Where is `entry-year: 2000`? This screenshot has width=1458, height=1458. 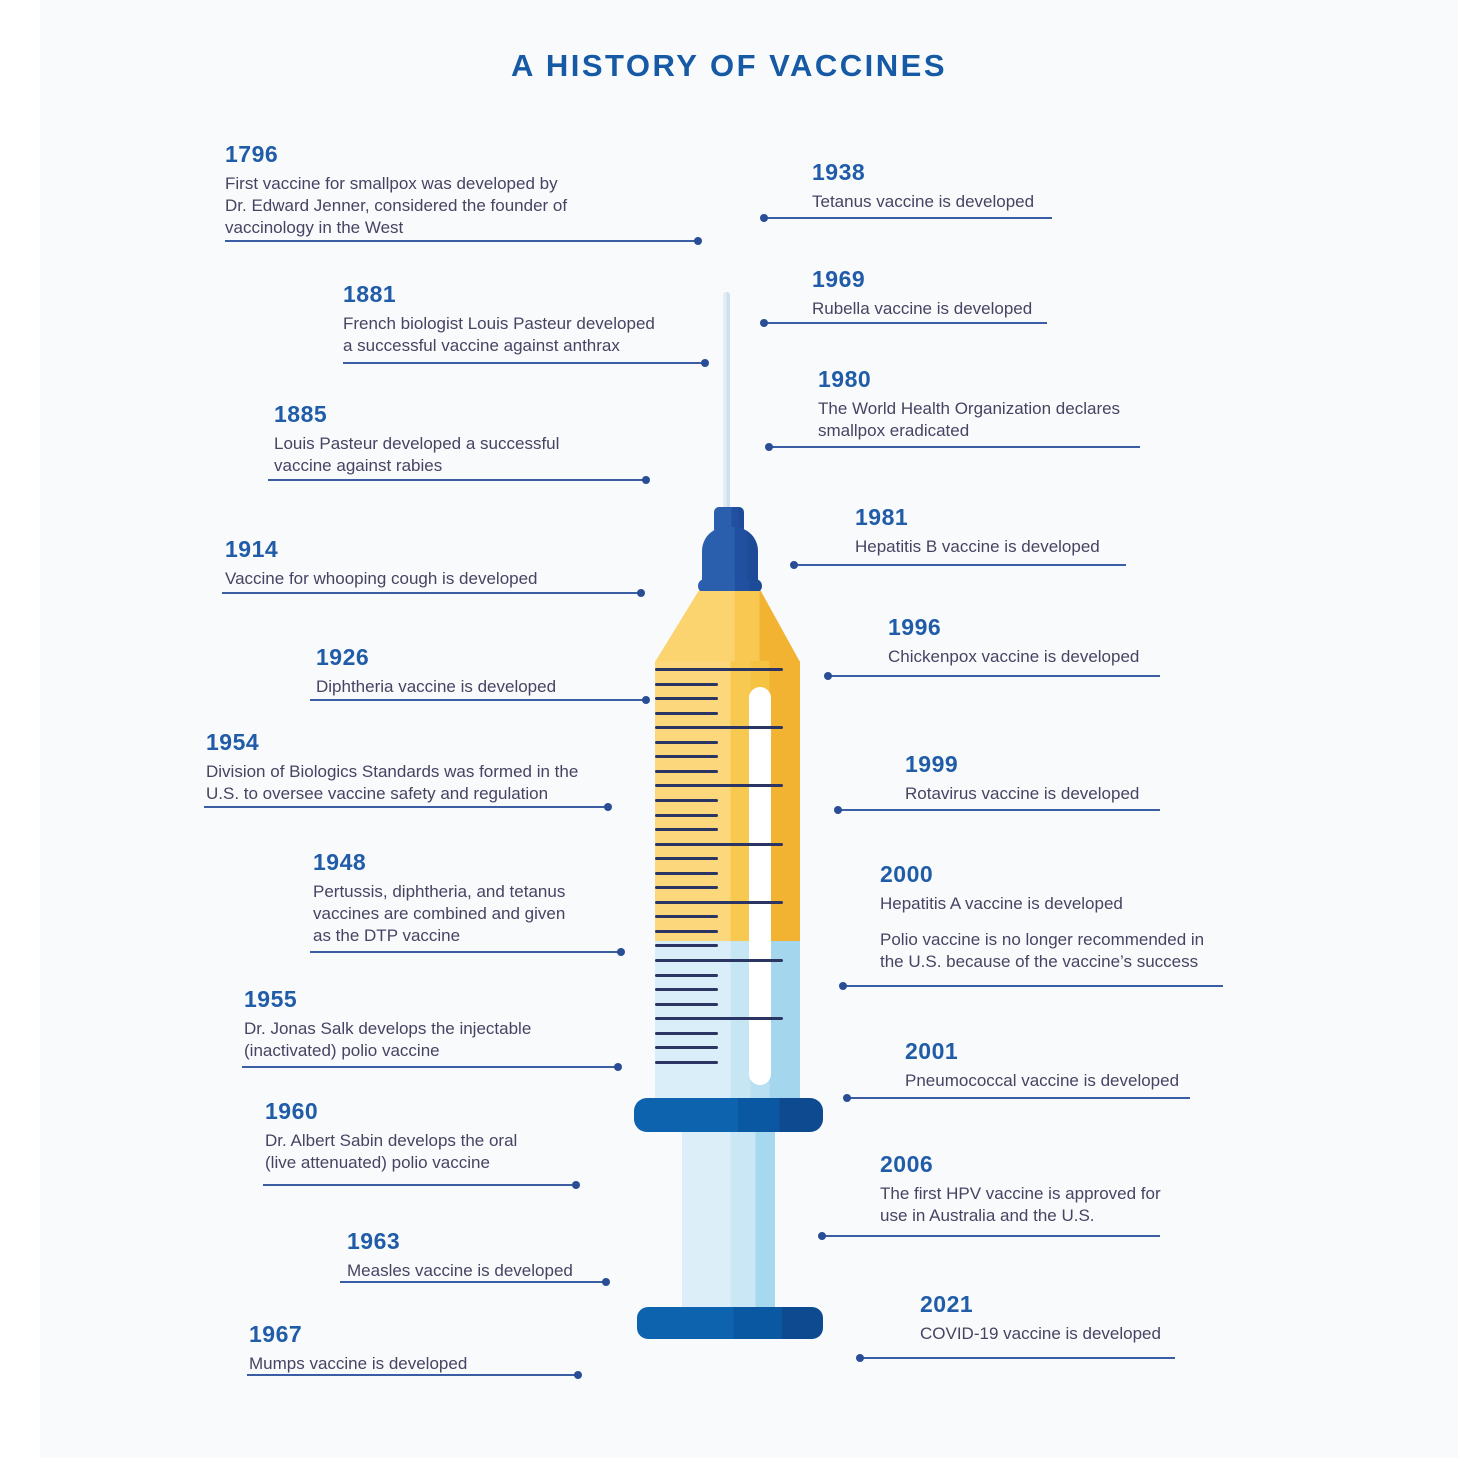
entry-year: 2000 is located at coordinates (907, 874).